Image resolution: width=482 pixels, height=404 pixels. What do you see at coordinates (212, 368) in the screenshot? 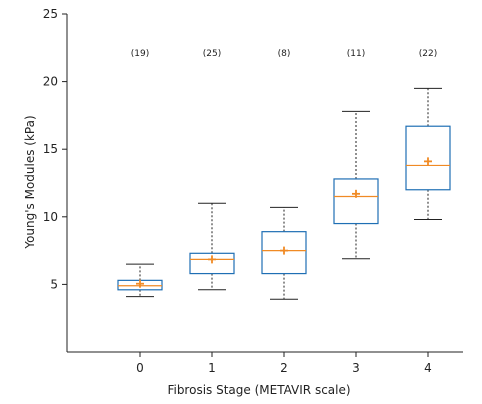
I see `x-tick-label-1: 1` at bounding box center [212, 368].